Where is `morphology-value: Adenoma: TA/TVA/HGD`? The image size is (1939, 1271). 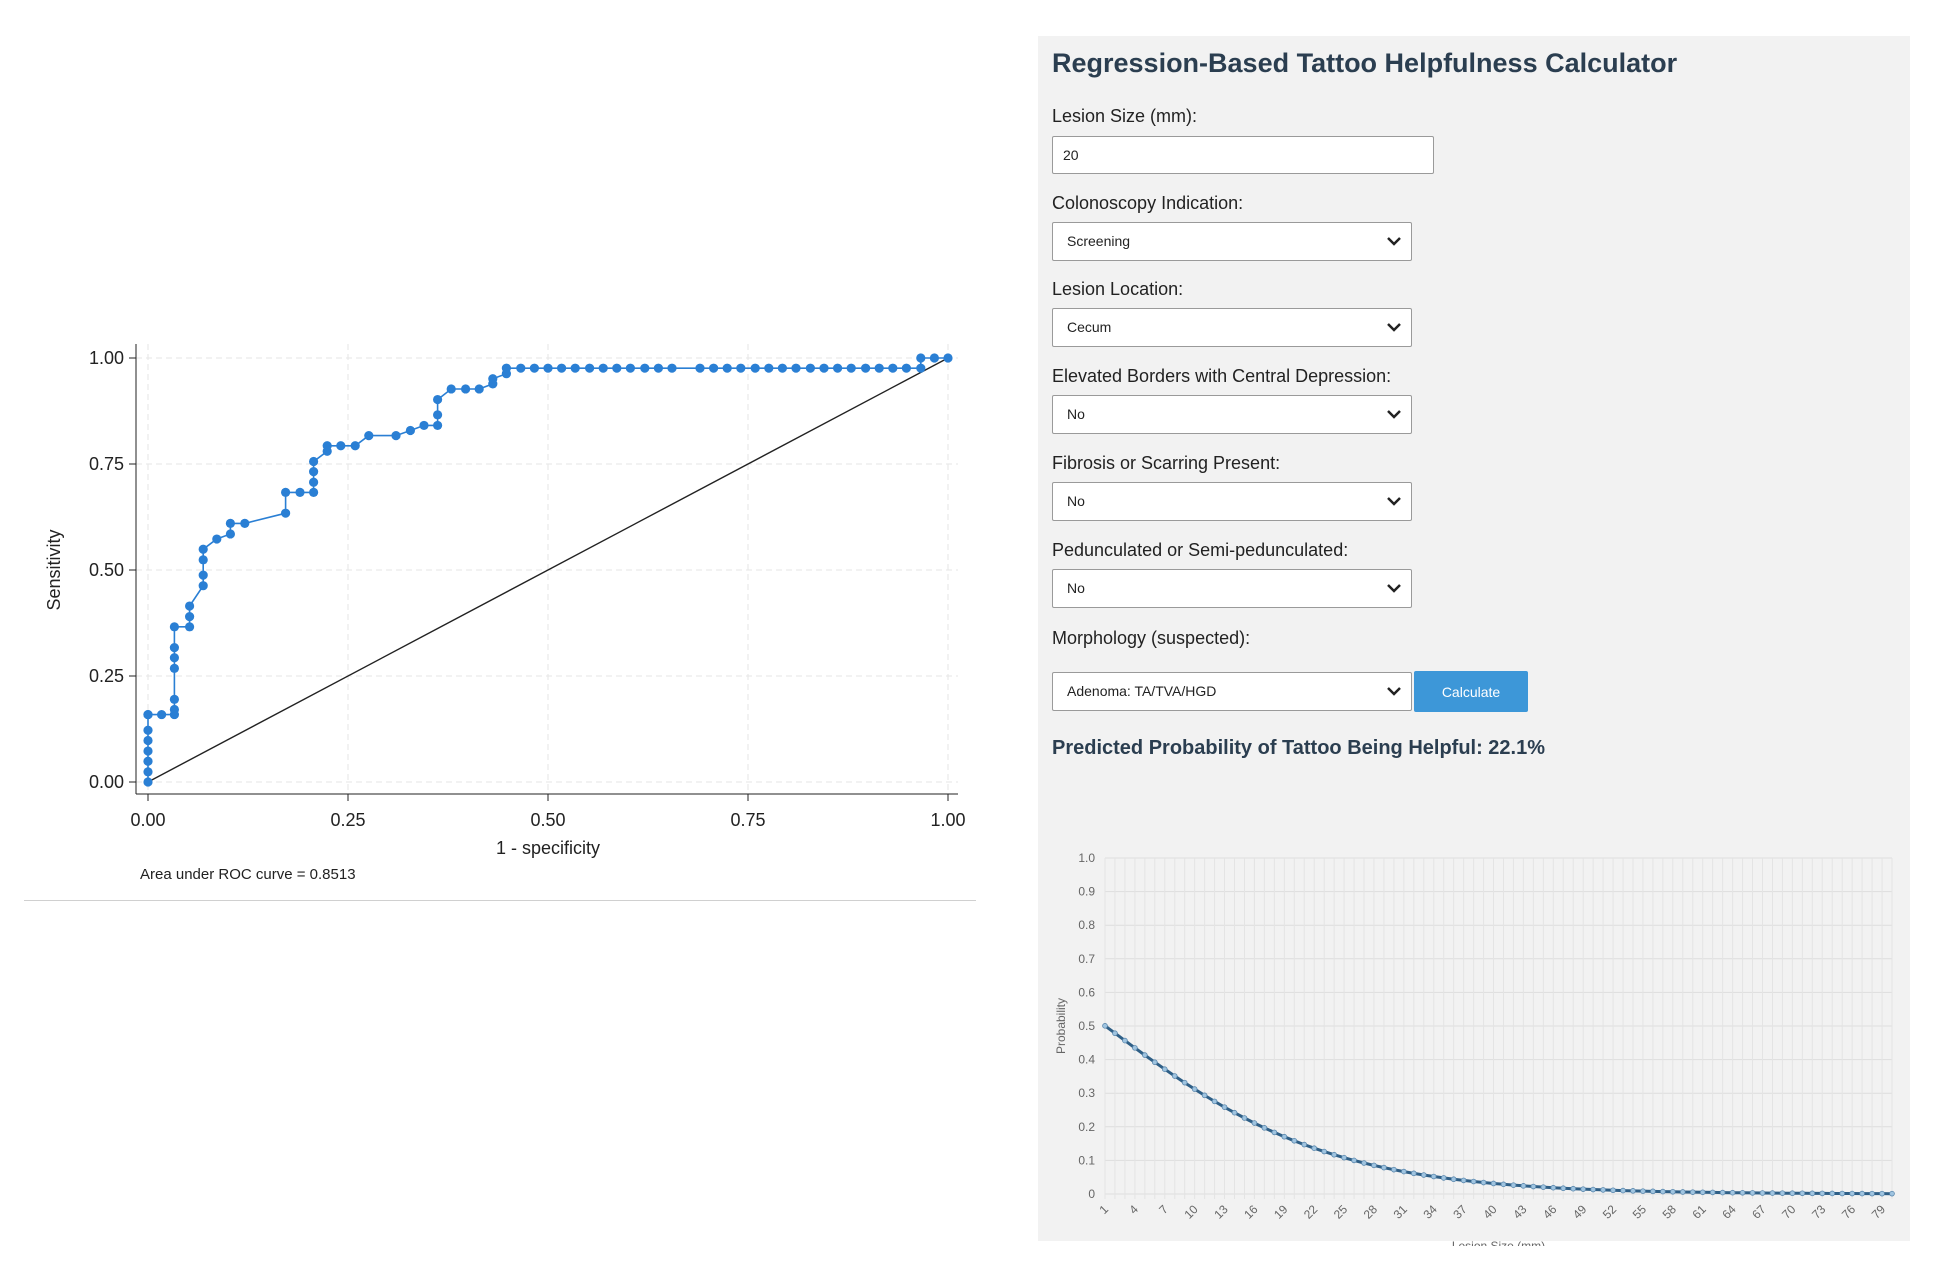 morphology-value: Adenoma: TA/TVA/HGD is located at coordinates (1142, 691).